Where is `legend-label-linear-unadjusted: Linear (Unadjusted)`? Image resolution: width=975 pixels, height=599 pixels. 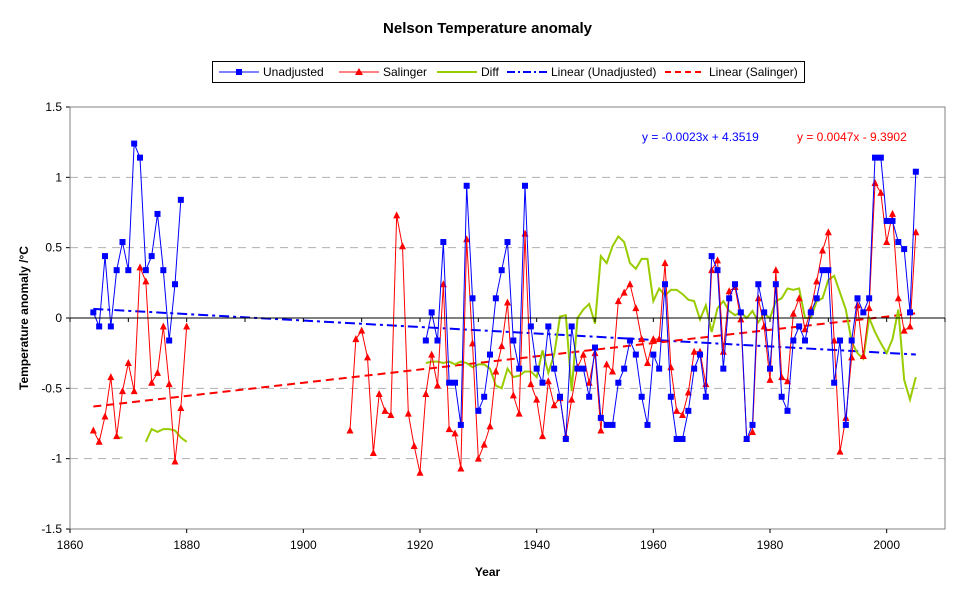
legend-label-linear-unadjusted: Linear (Unadjusted) is located at coordinates (604, 72).